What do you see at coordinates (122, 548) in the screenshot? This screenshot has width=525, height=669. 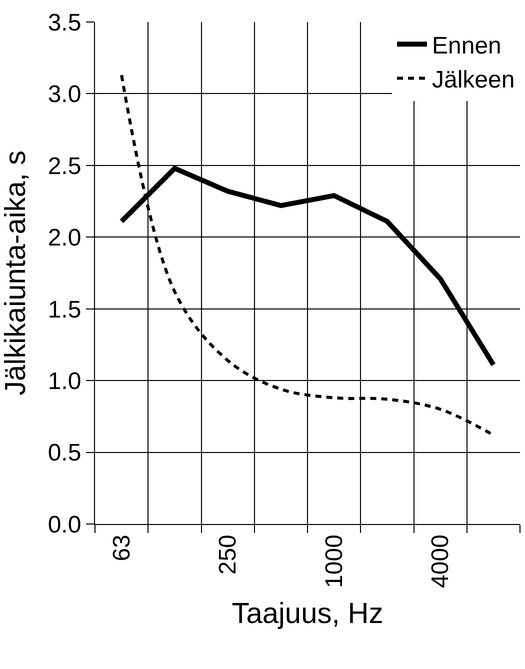 I see `x-tick-label: 63` at bounding box center [122, 548].